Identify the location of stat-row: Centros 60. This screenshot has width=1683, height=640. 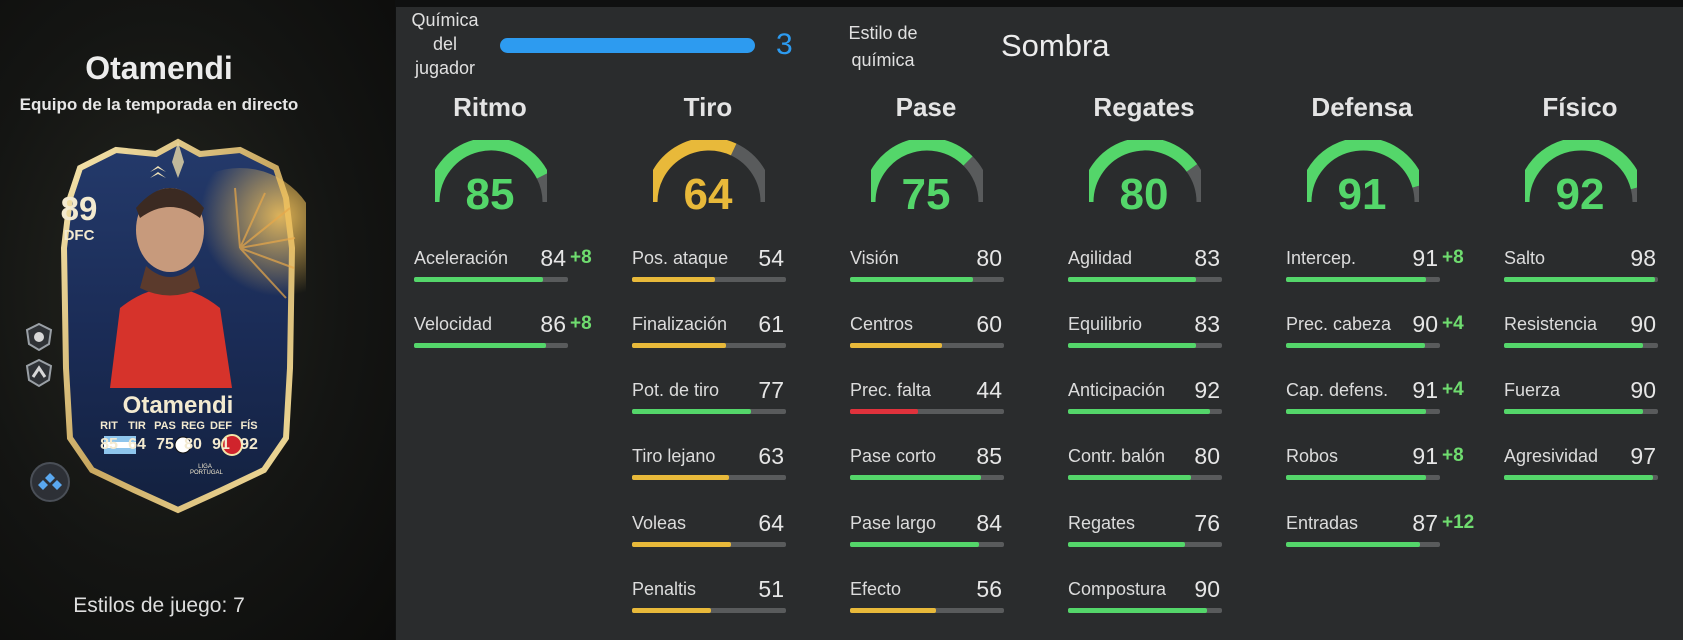
(930, 332).